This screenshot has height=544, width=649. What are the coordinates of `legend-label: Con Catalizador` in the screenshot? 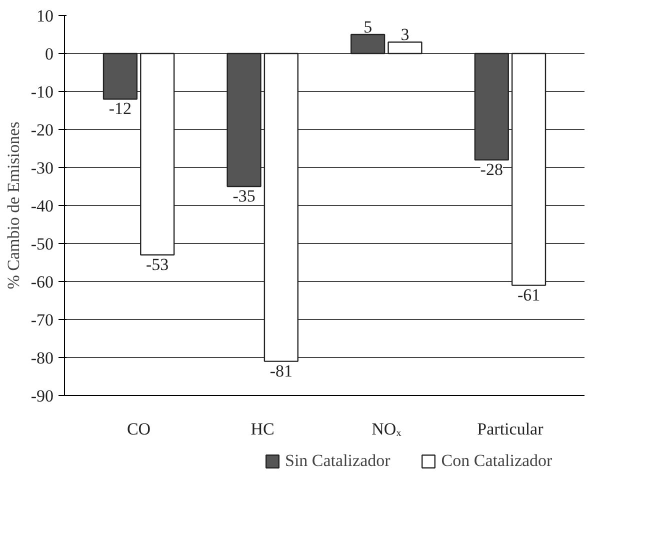 It's located at (496, 461).